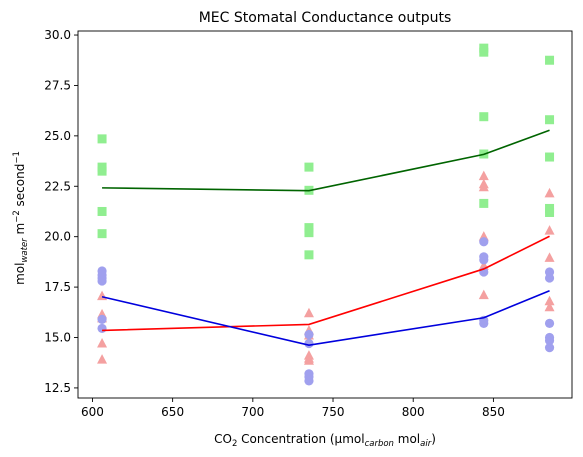 Image resolution: width=583 pixels, height=457 pixels. Describe the element at coordinates (57, 85) in the screenshot. I see `y-tick-label-6: 27.5` at that location.